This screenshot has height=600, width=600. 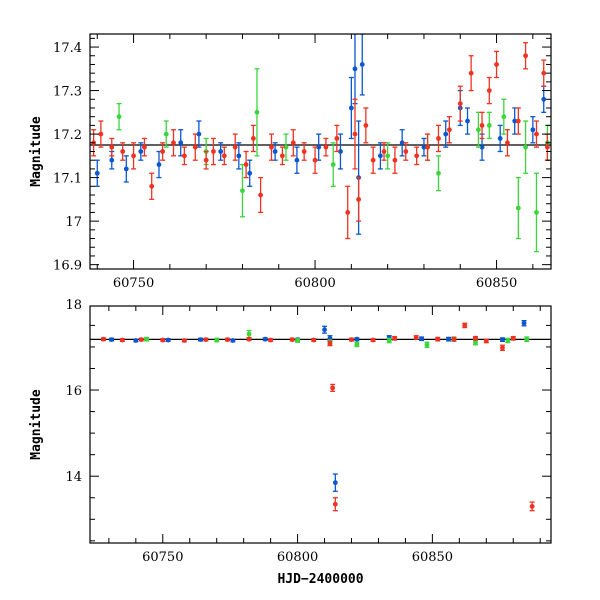 I want to click on y-tick-label: 16, so click(x=73, y=391).